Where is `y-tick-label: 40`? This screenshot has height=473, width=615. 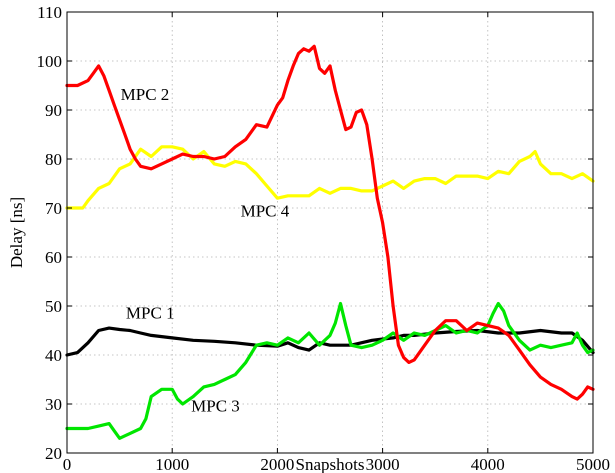
y-tick-label: 40 is located at coordinates (53, 355).